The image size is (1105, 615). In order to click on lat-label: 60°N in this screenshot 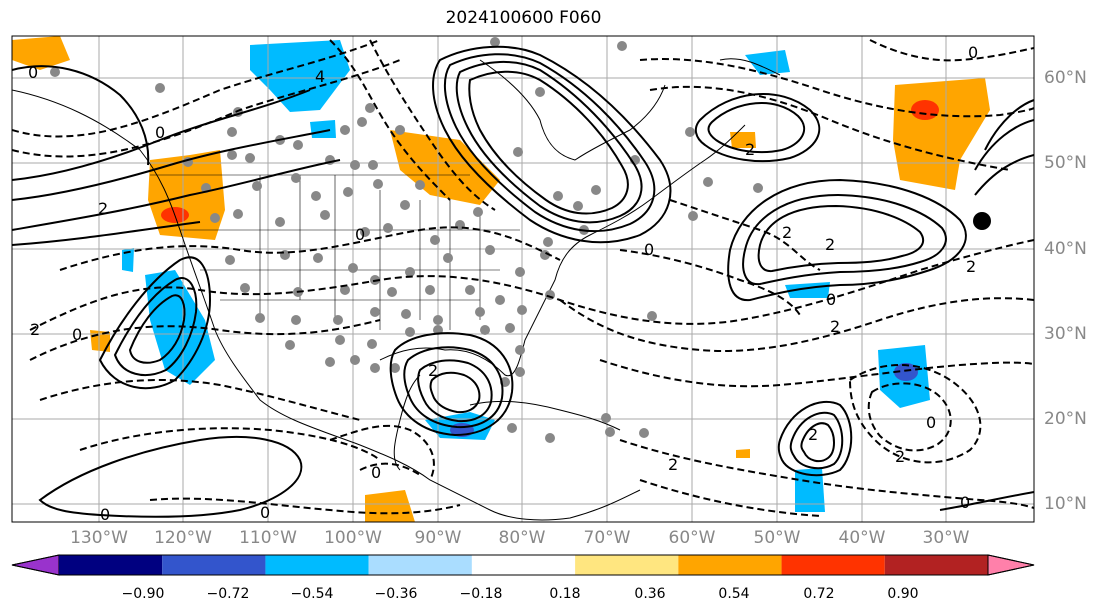, I will do `click(1065, 78)`.